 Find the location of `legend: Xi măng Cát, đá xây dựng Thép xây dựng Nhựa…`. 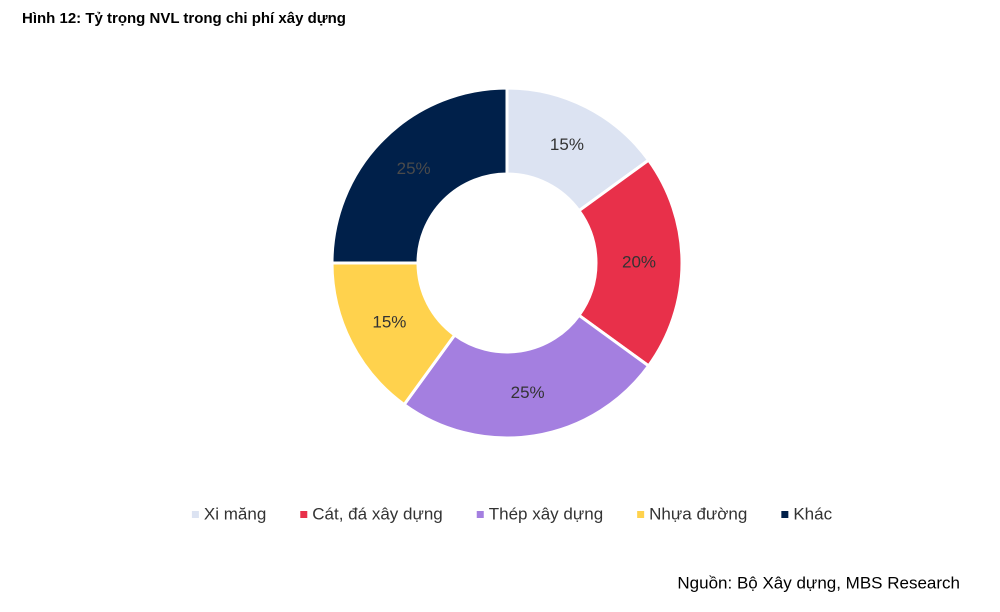

legend: Xi măng Cát, đá xây dựng Thép xây dựng Nhựa… is located at coordinates (512, 513).